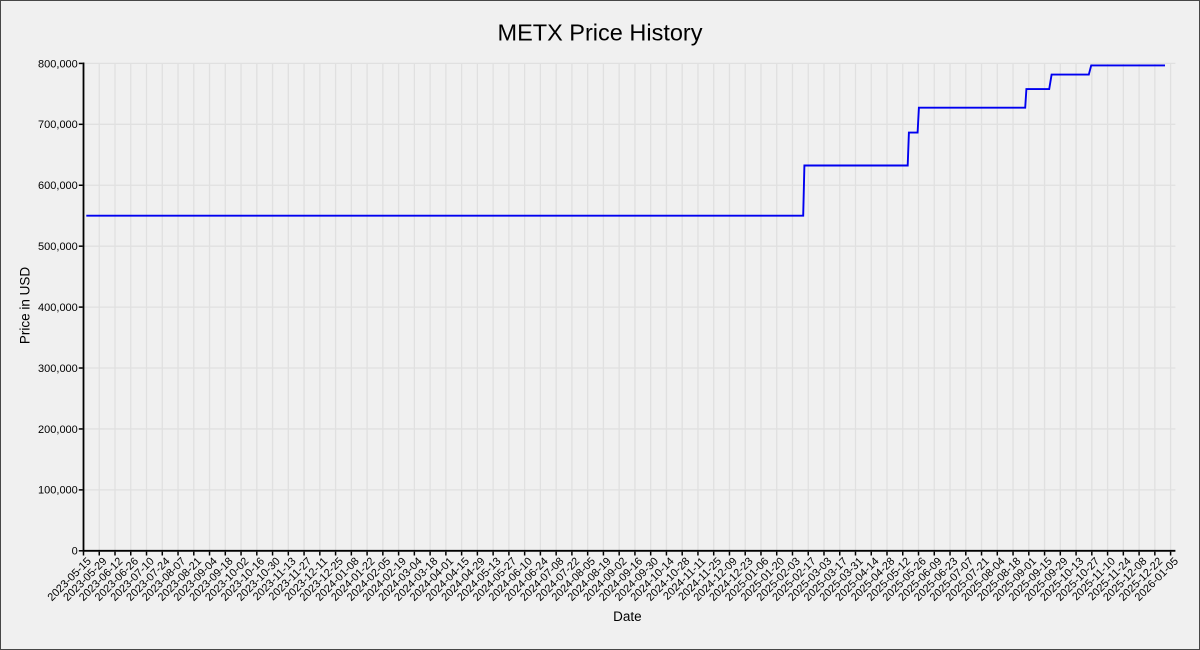 This screenshot has width=1200, height=650. Describe the element at coordinates (58, 247) in the screenshot. I see `svg-text: 500,000` at that location.